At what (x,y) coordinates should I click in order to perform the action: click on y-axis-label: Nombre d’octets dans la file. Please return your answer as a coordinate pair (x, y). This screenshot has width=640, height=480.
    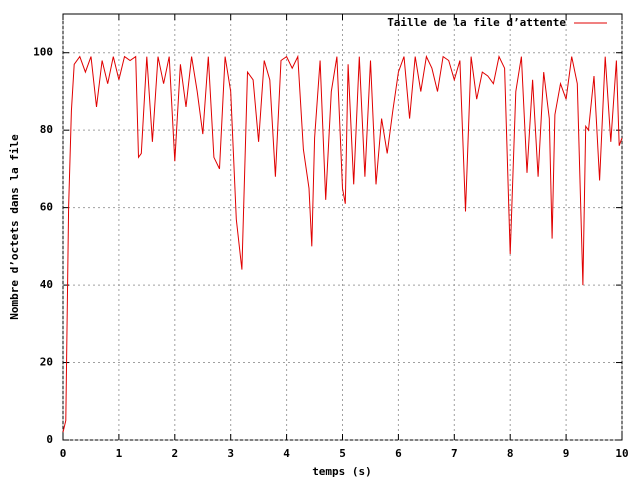
    Looking at the image, I should click on (14, 227).